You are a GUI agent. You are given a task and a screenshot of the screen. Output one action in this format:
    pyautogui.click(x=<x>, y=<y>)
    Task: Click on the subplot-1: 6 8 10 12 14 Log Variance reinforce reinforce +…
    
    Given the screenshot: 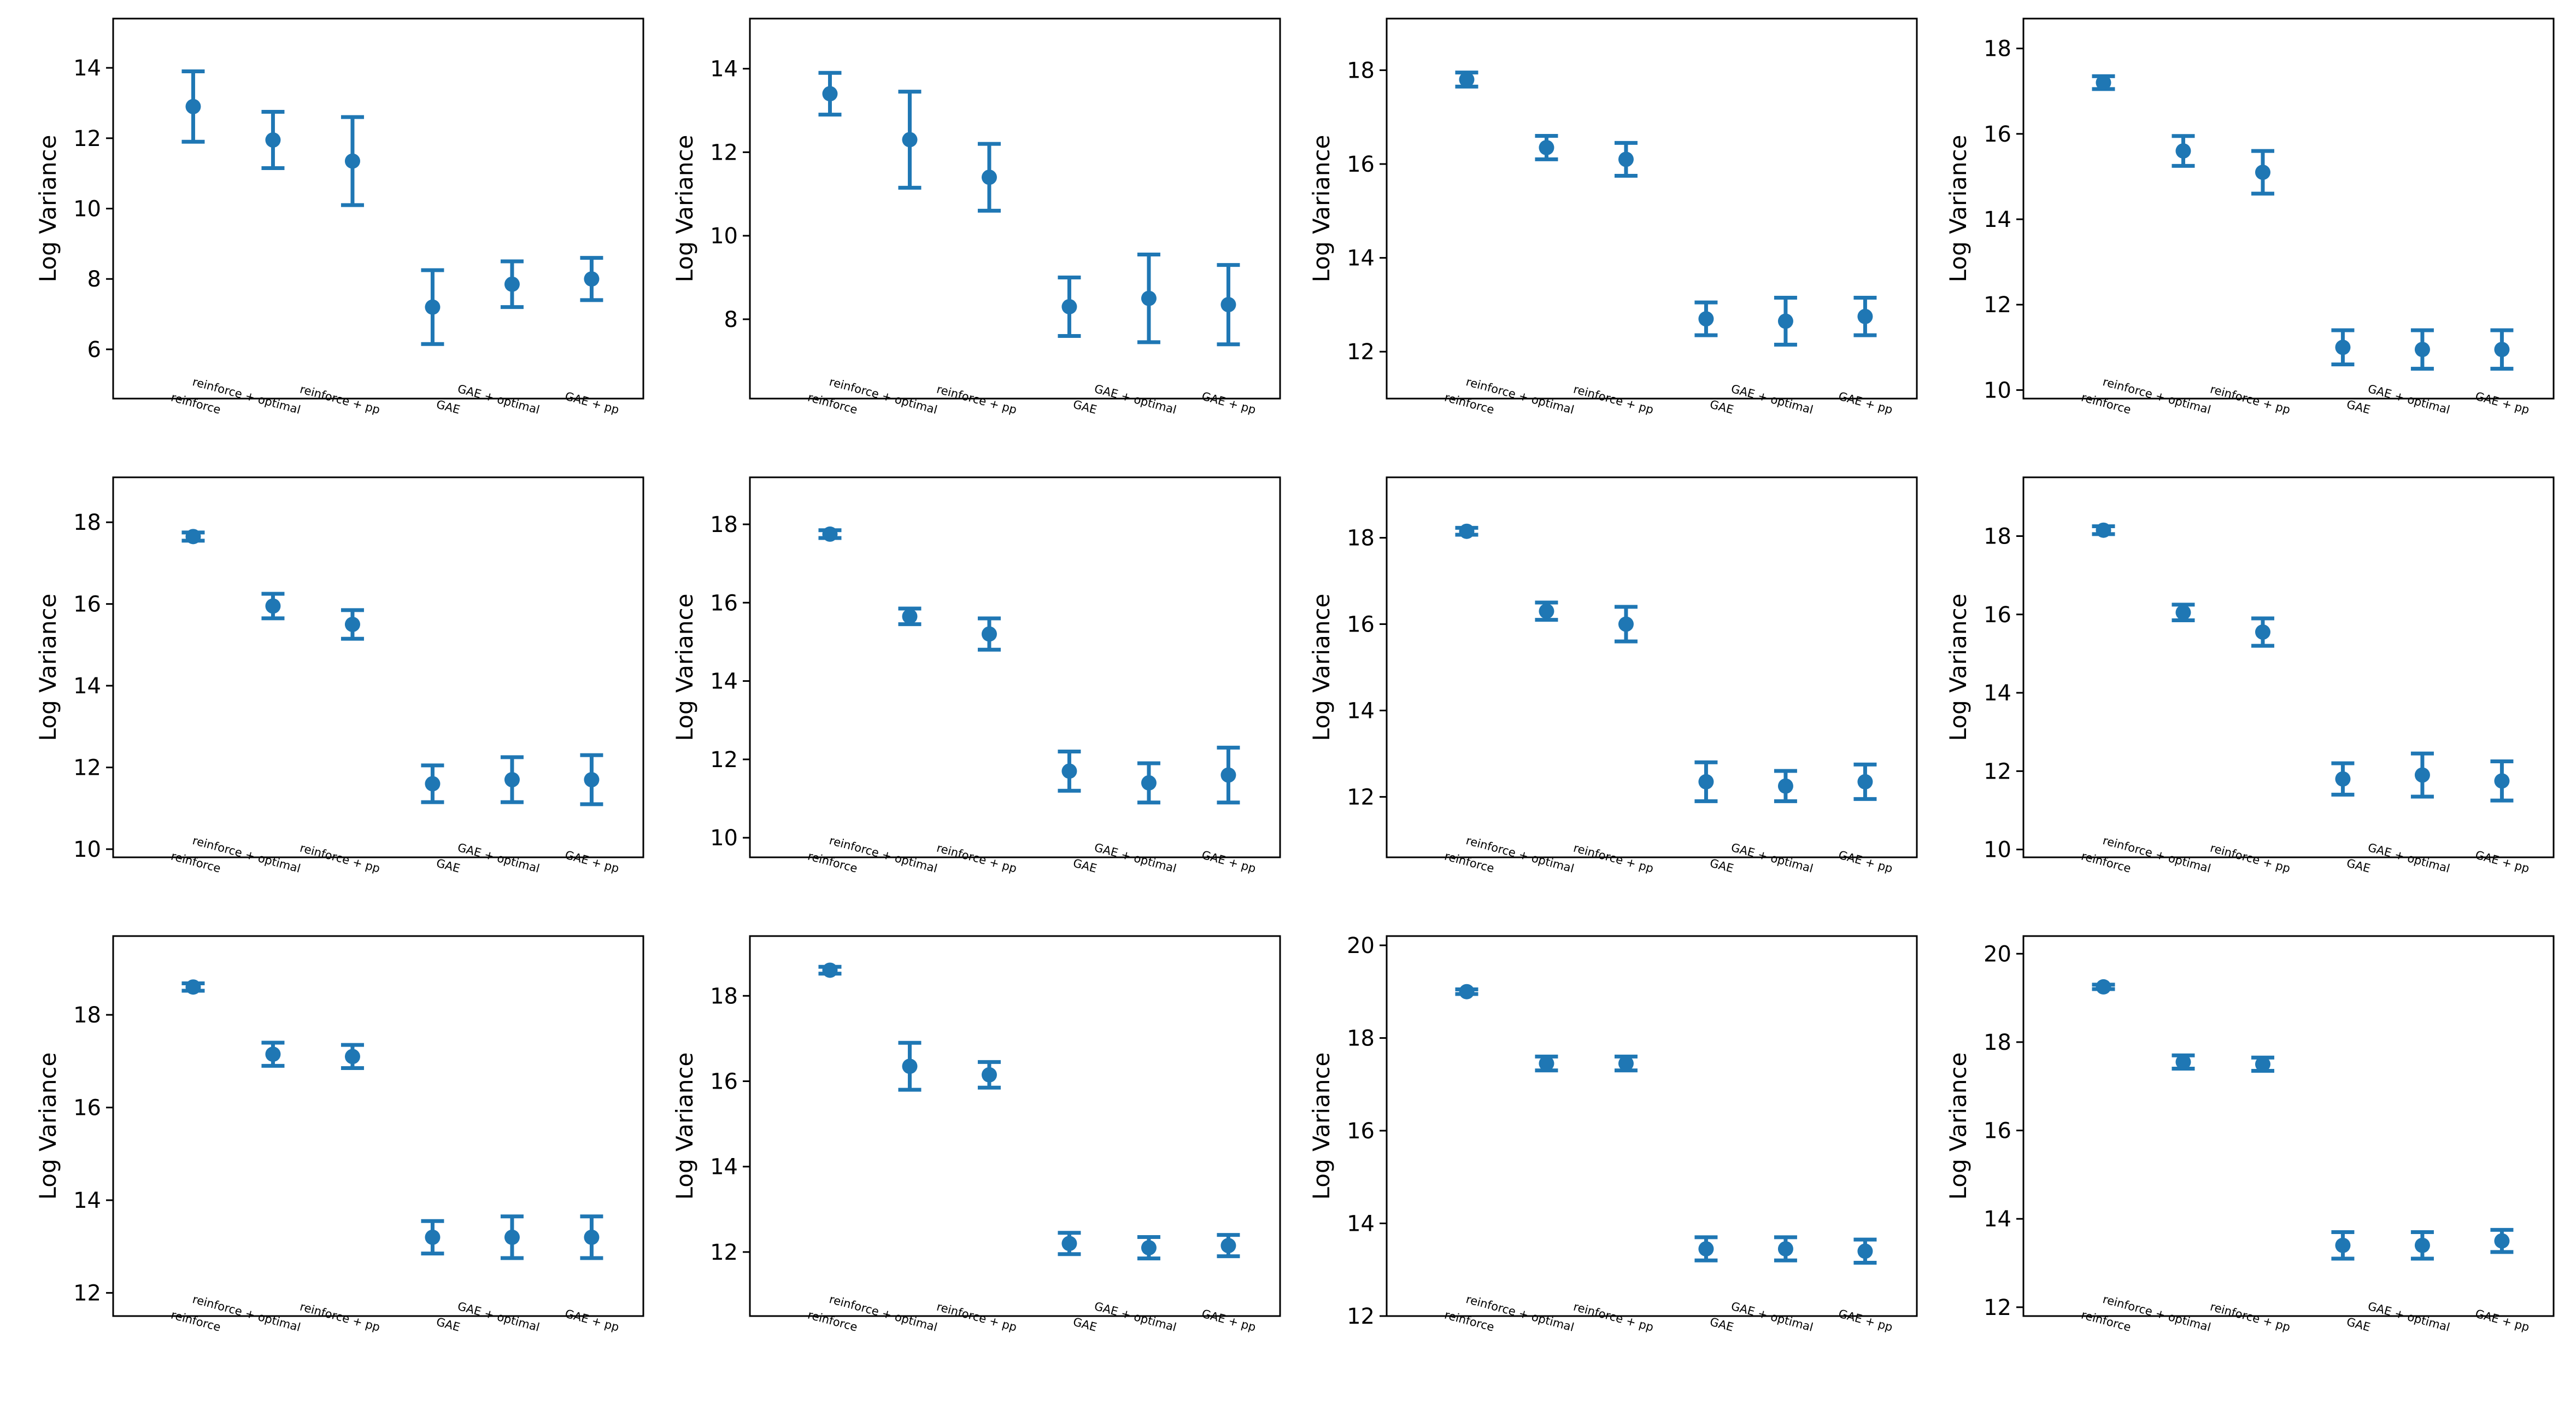 What is the action you would take?
    pyautogui.click(x=339, y=217)
    